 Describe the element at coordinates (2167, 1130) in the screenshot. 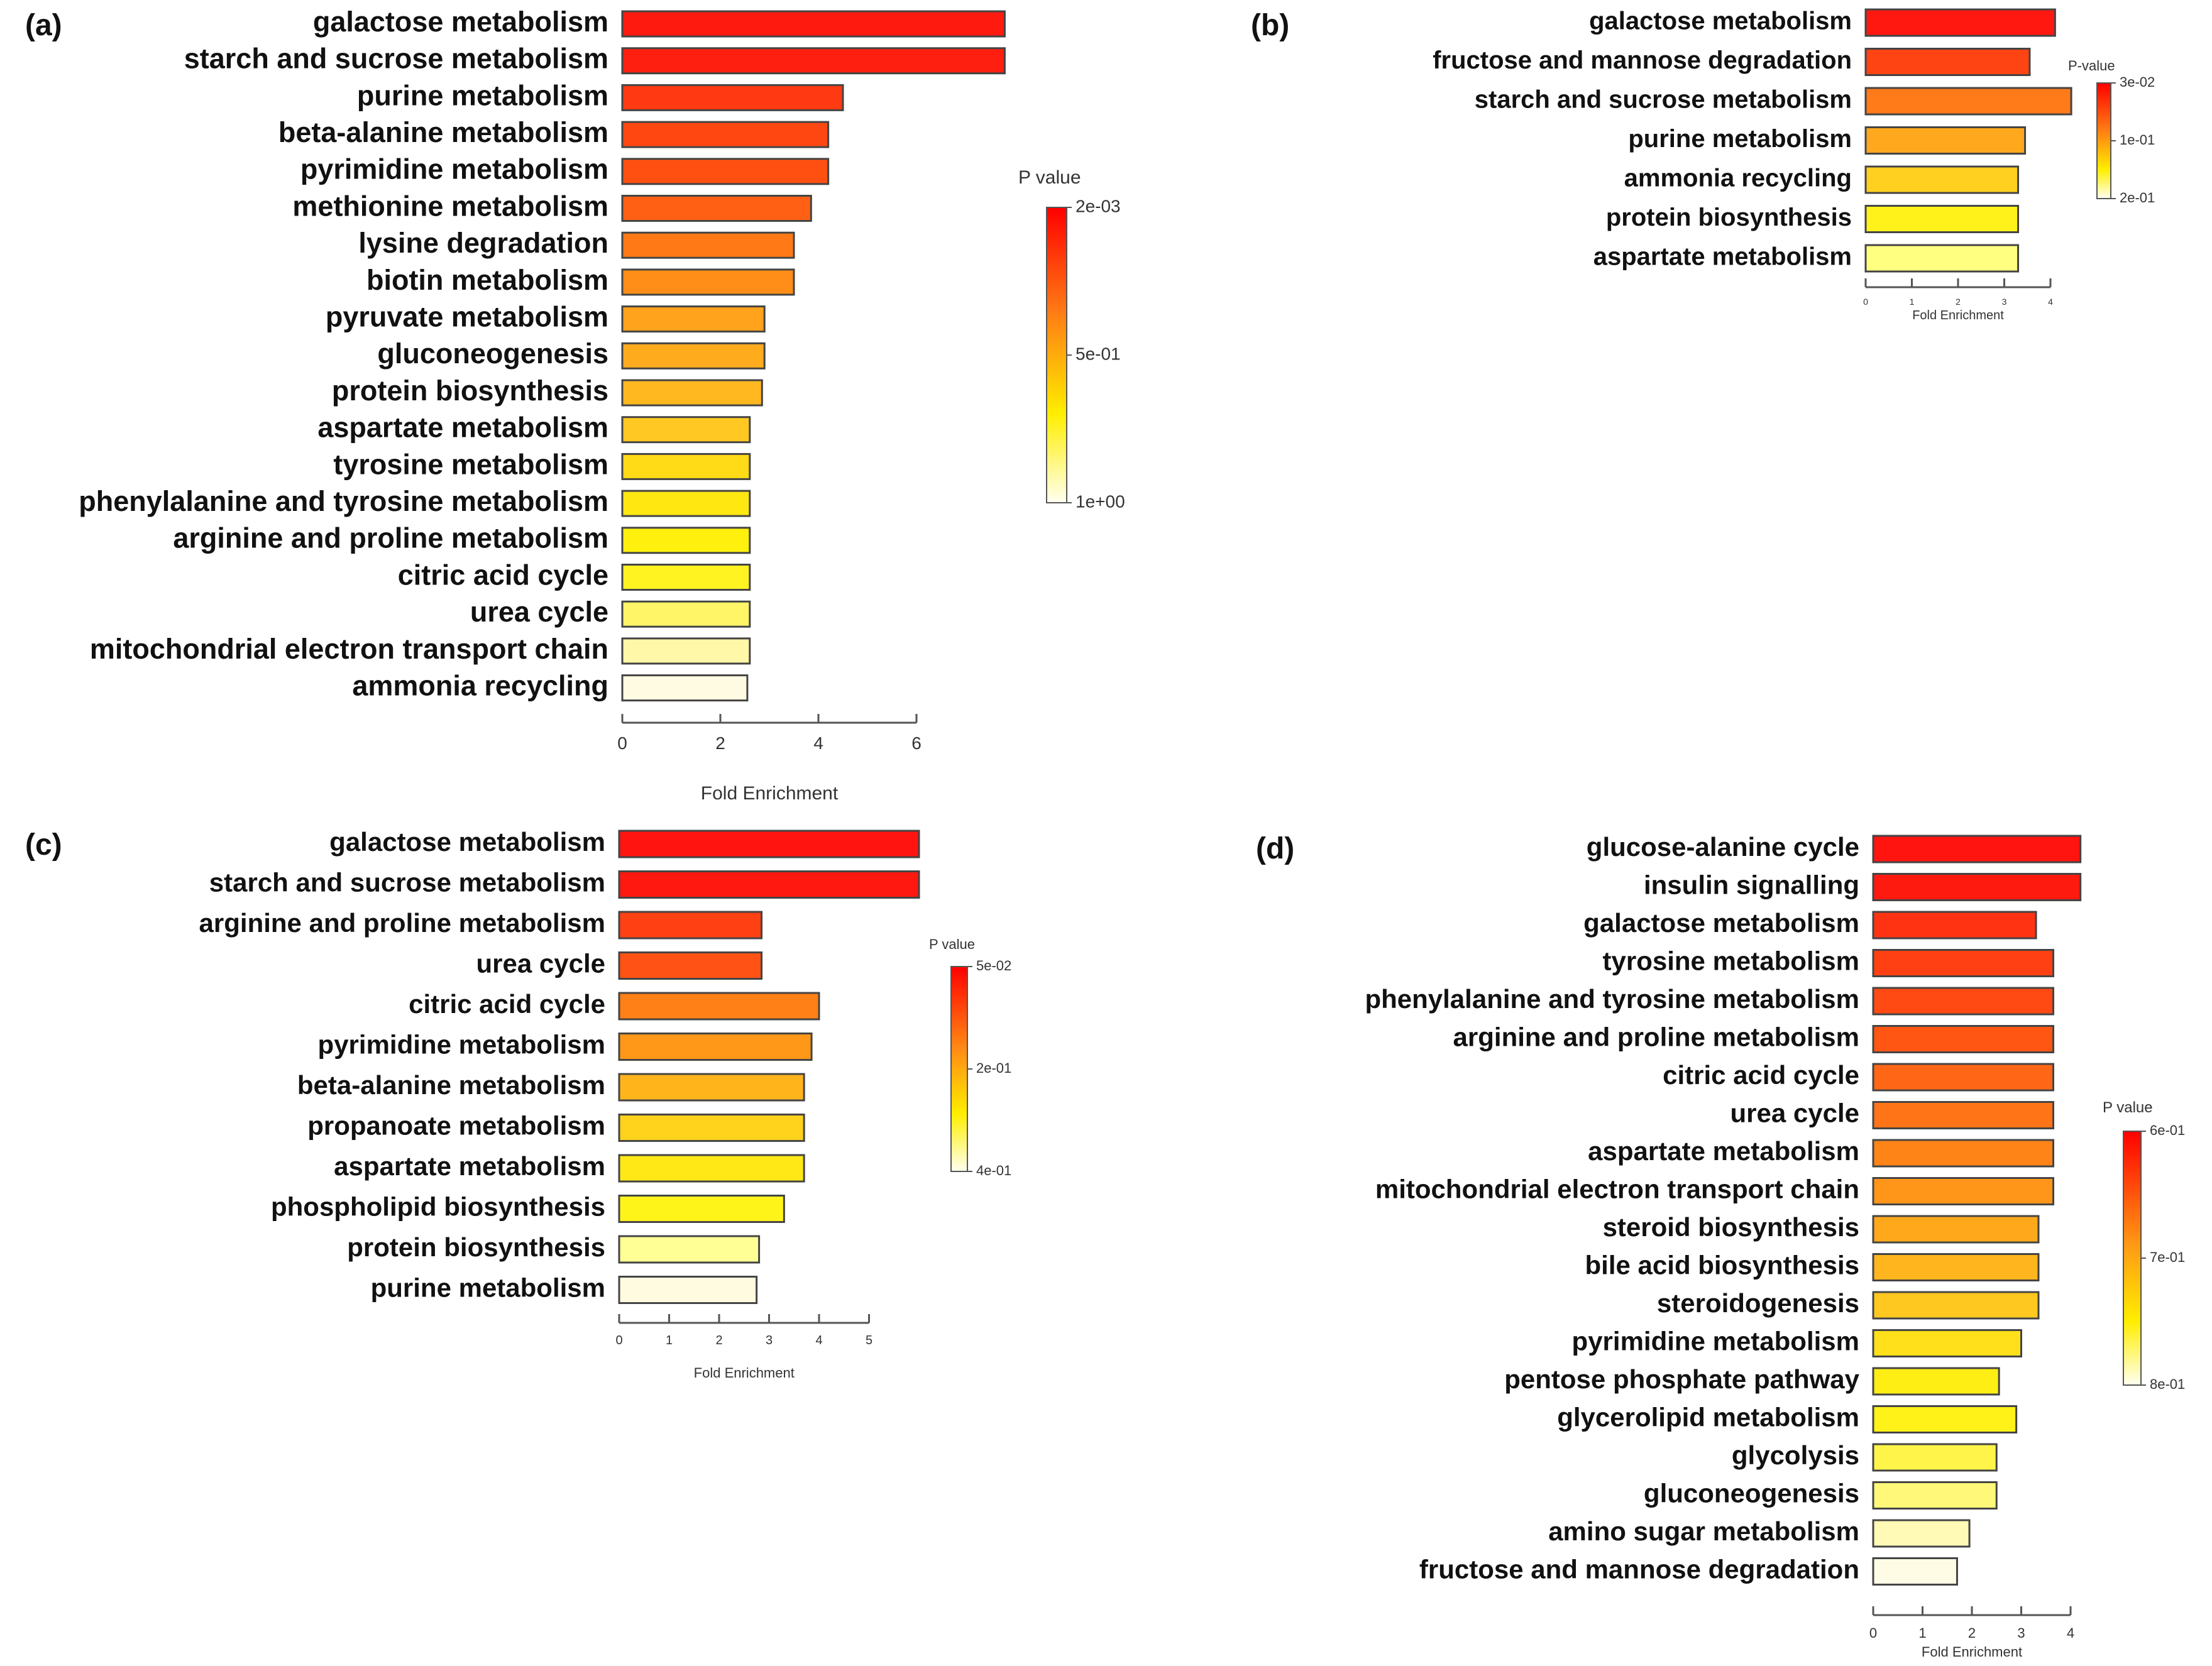

I see `legend-tick-label: 6e-01` at that location.